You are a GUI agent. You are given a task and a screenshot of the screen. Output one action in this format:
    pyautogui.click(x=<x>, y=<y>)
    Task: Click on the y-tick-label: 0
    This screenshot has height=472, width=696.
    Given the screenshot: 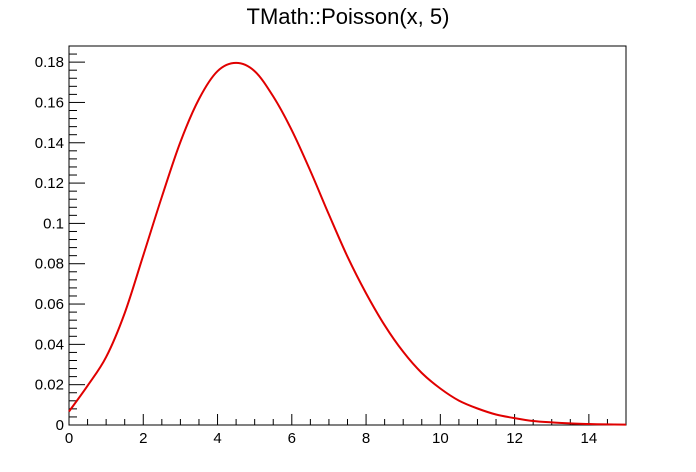 What is the action you would take?
    pyautogui.click(x=60, y=425)
    